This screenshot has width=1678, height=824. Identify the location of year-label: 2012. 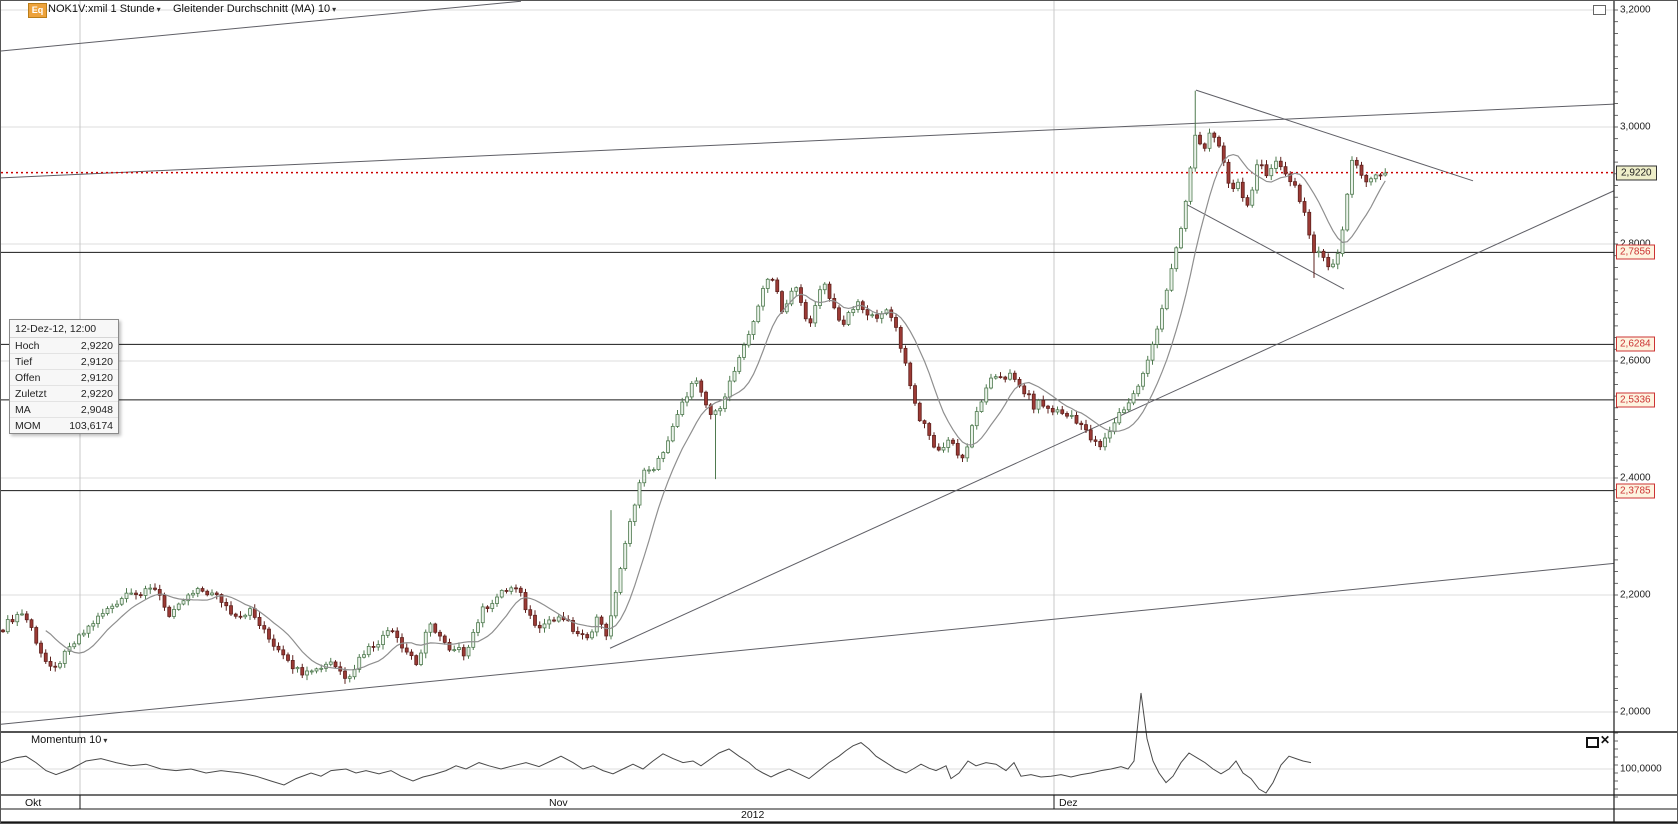
(753, 815).